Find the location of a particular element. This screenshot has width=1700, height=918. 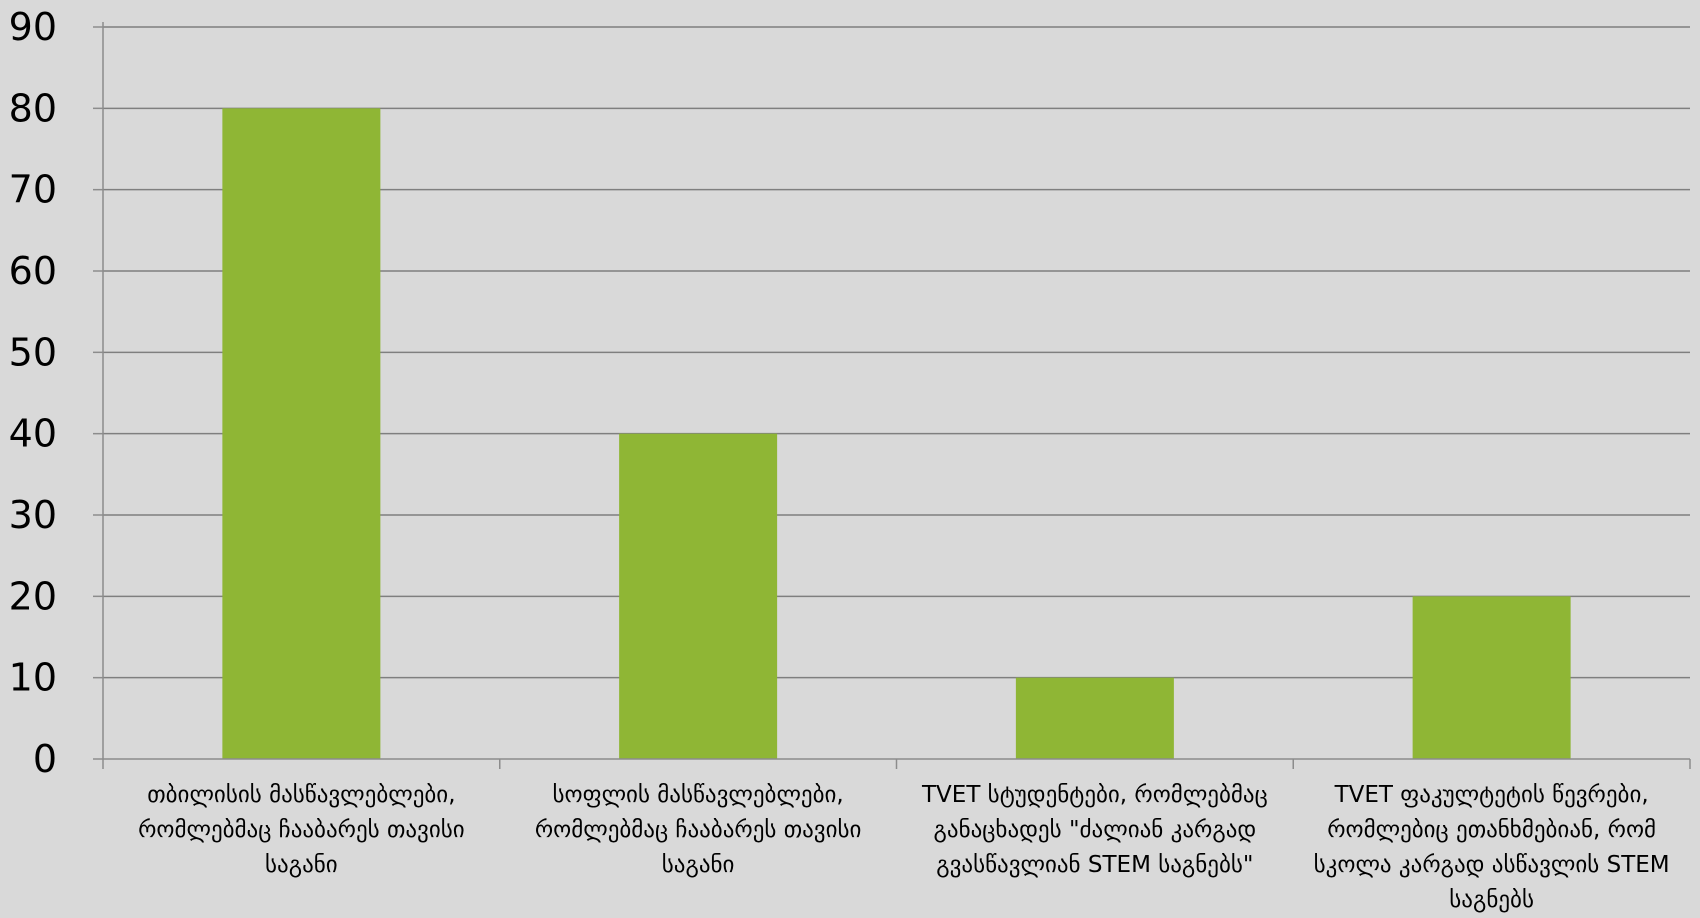

y-tick-label: 90 is located at coordinates (33, 27).